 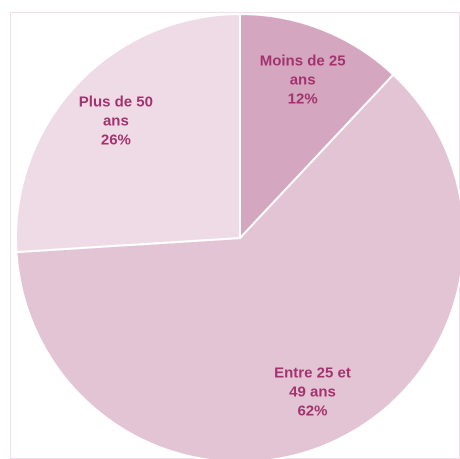 I want to click on slice-value: 62%, so click(x=312, y=411).